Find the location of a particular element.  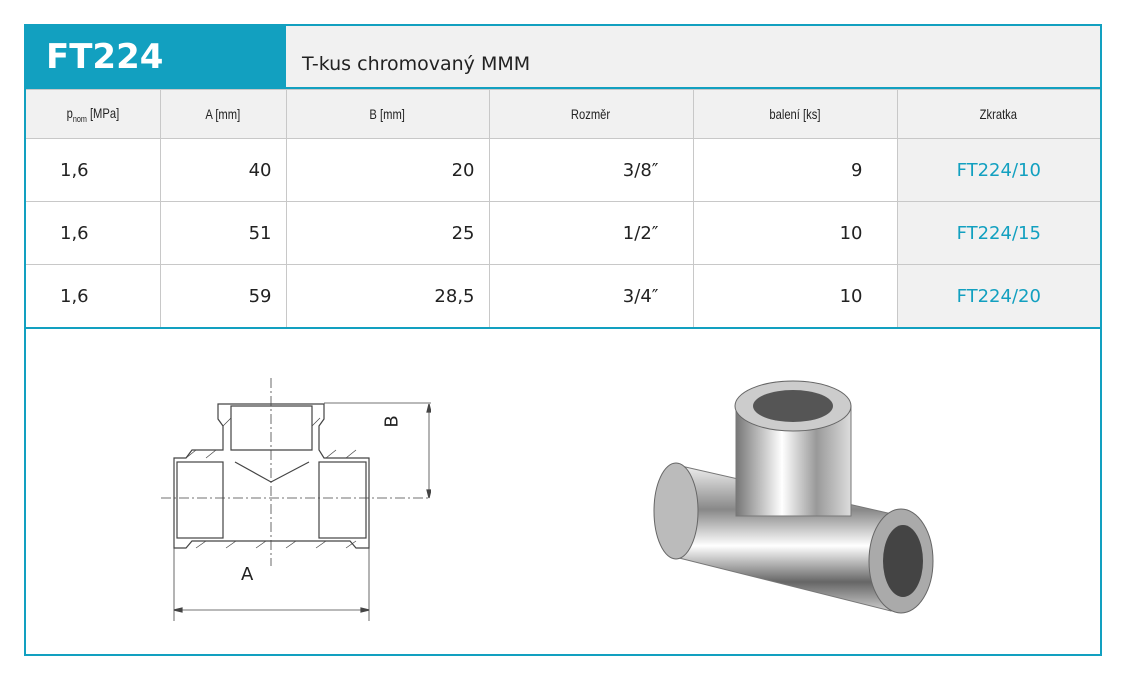

cell-b: 25 is located at coordinates (387, 233).